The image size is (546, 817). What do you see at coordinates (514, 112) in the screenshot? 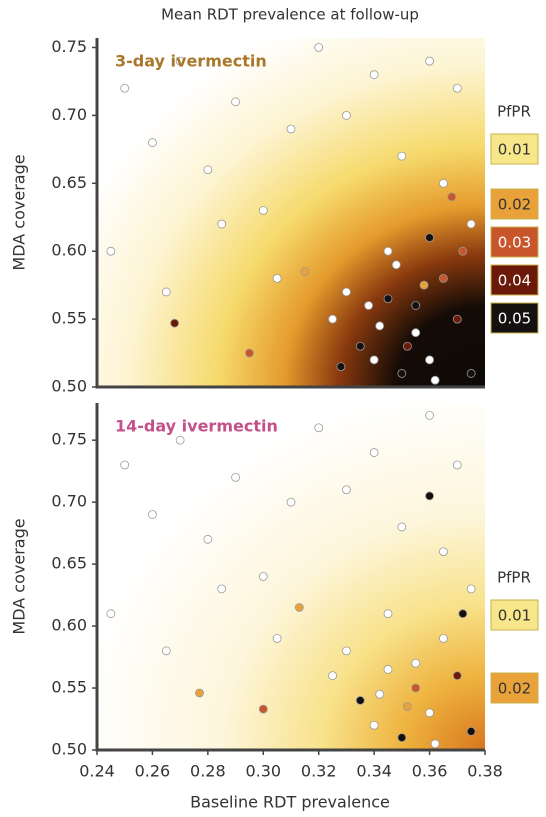
I see `legend-title: PfPR` at bounding box center [514, 112].